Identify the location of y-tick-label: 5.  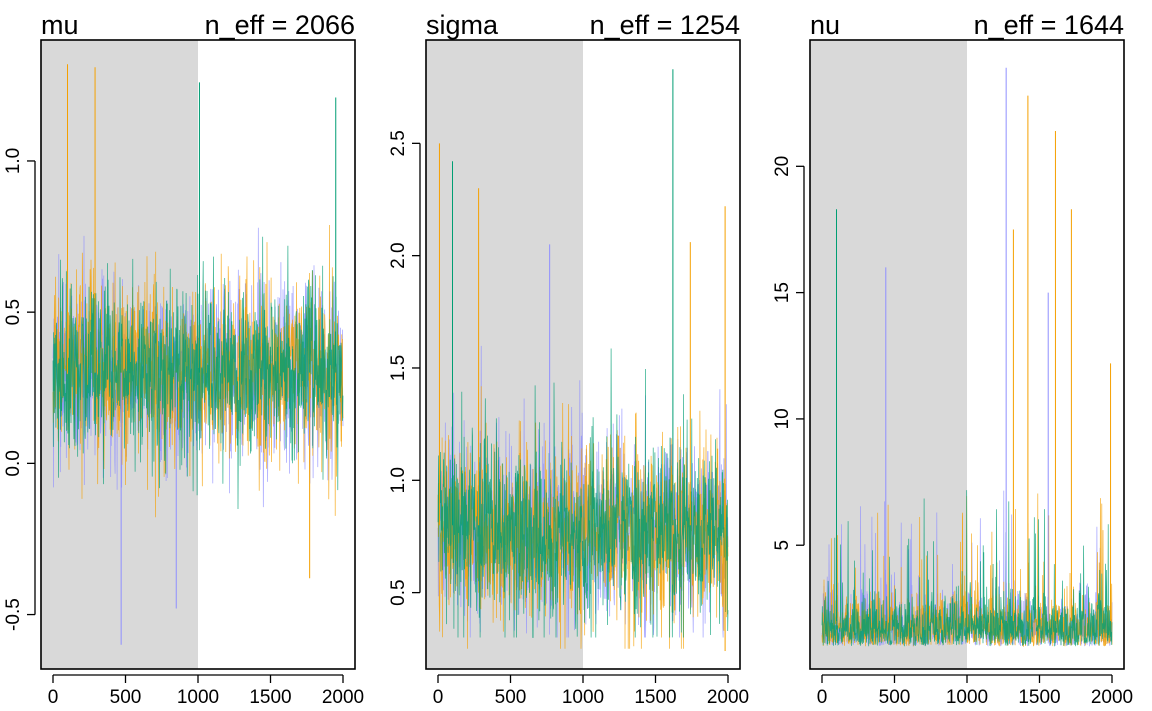
(782, 545).